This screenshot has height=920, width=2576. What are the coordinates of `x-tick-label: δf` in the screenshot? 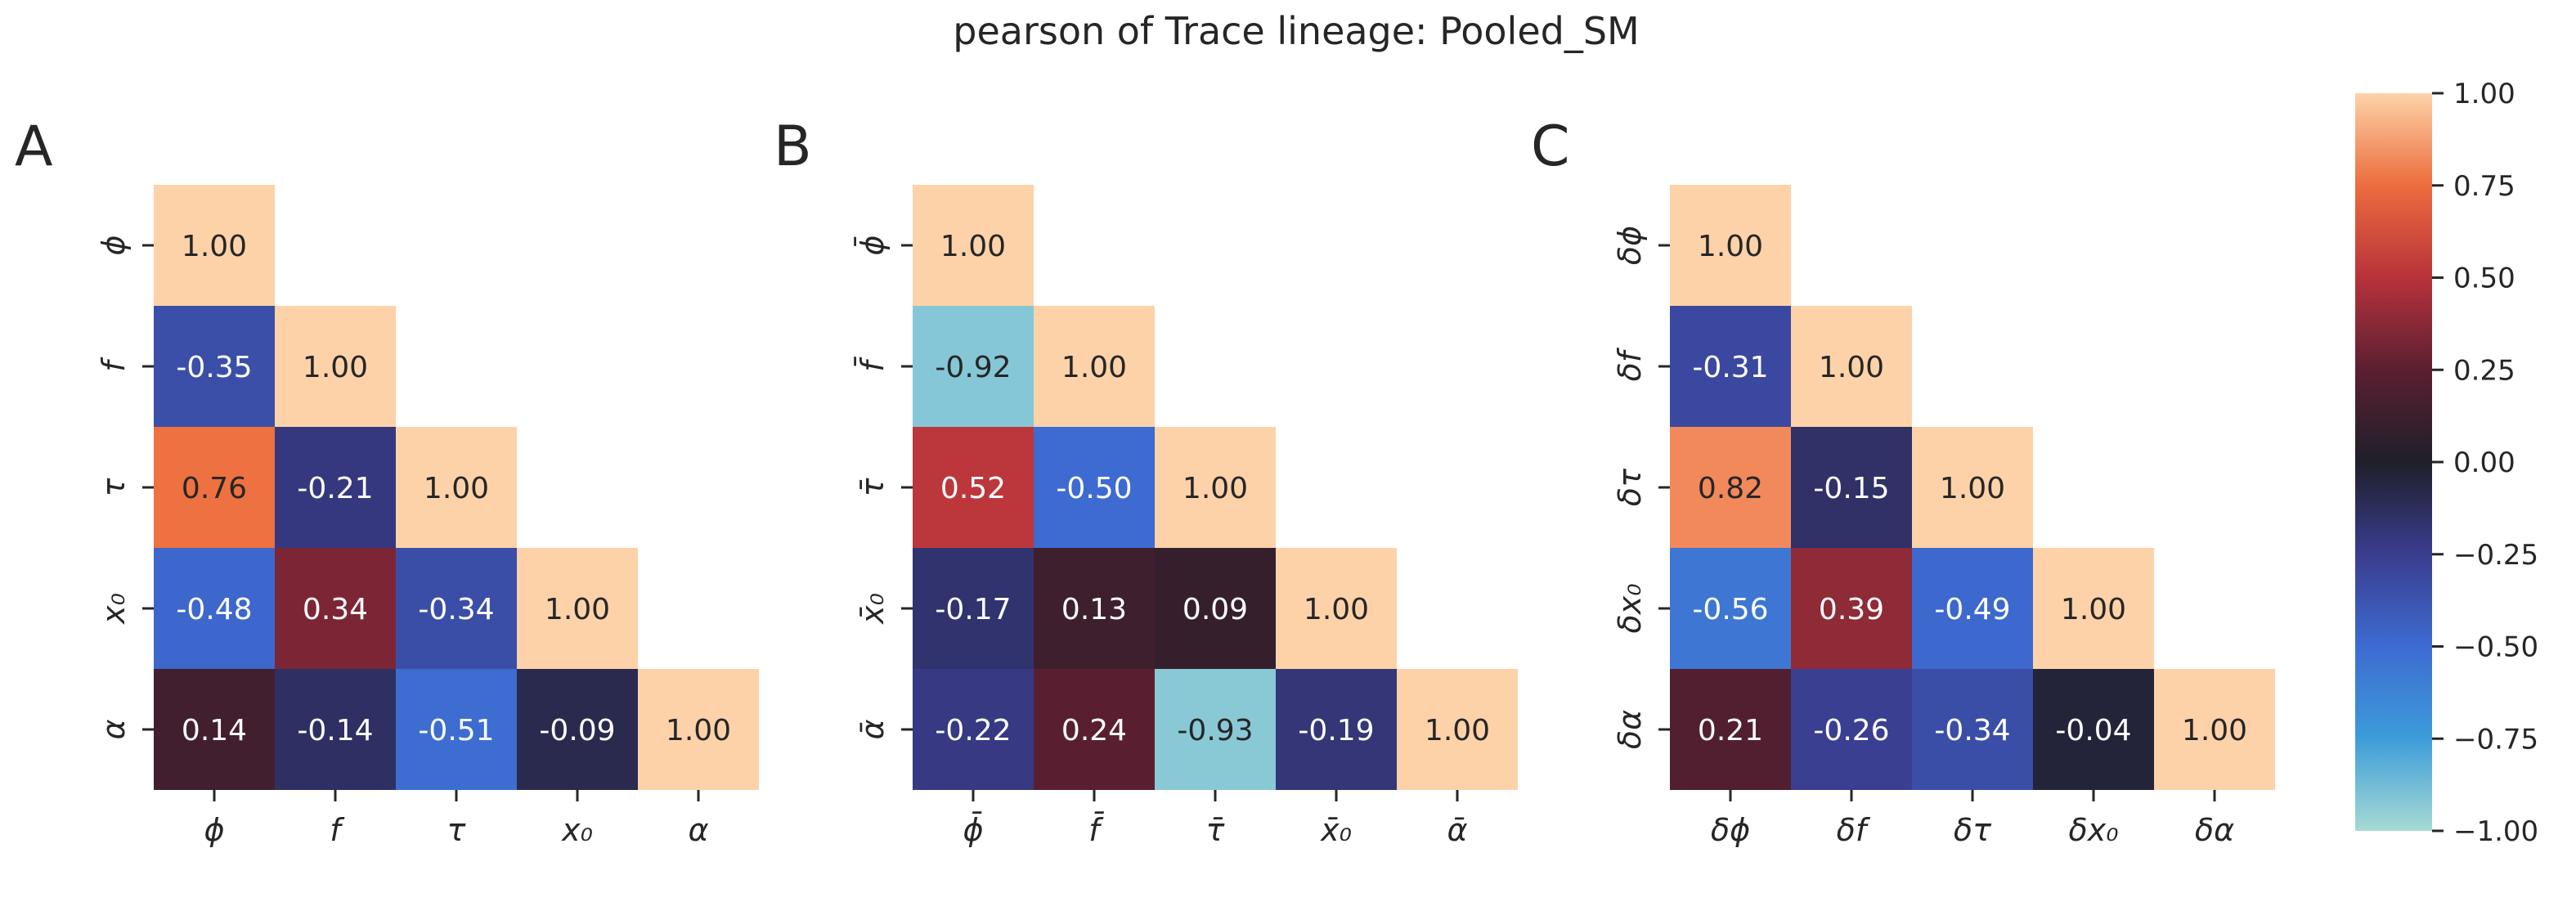 It's located at (1854, 830).